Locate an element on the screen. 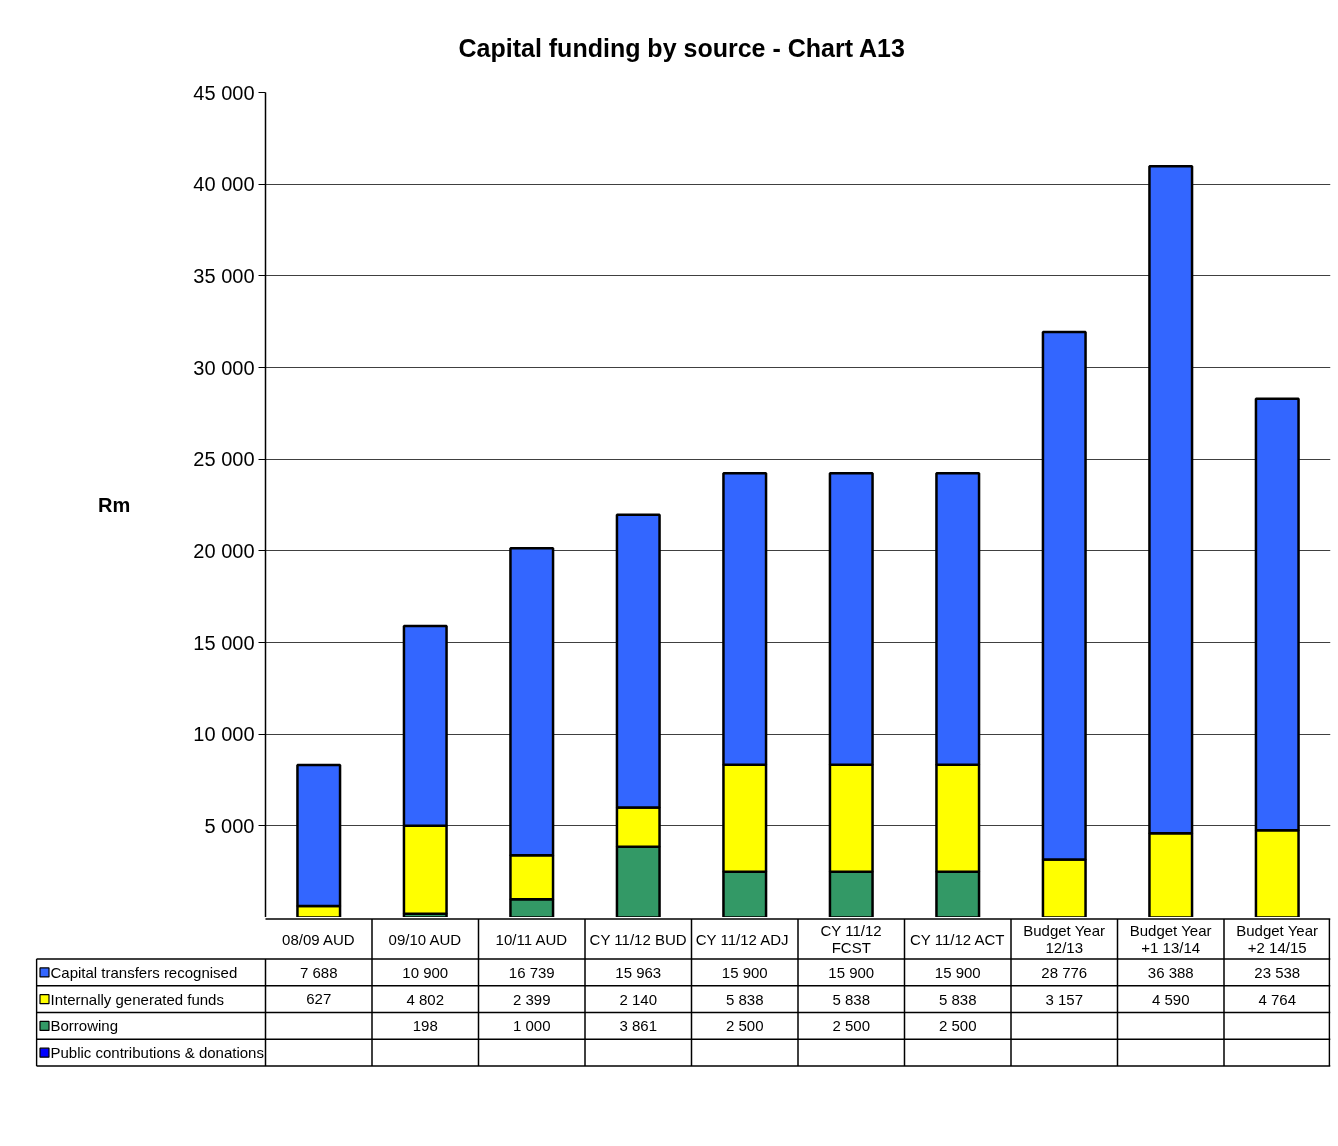 The width and height of the screenshot is (1338, 1146). data-label: 15 963 is located at coordinates (638, 972).